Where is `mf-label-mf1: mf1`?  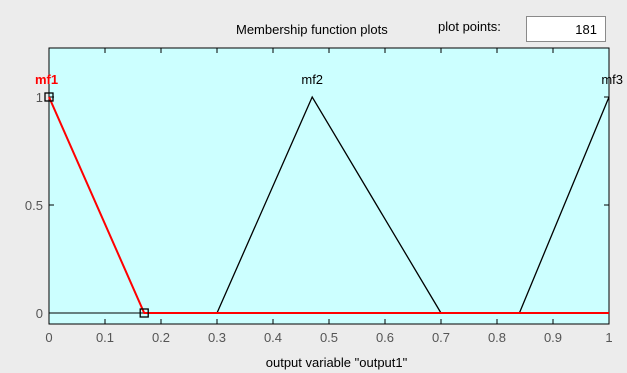 mf-label-mf1: mf1 is located at coordinates (46, 79).